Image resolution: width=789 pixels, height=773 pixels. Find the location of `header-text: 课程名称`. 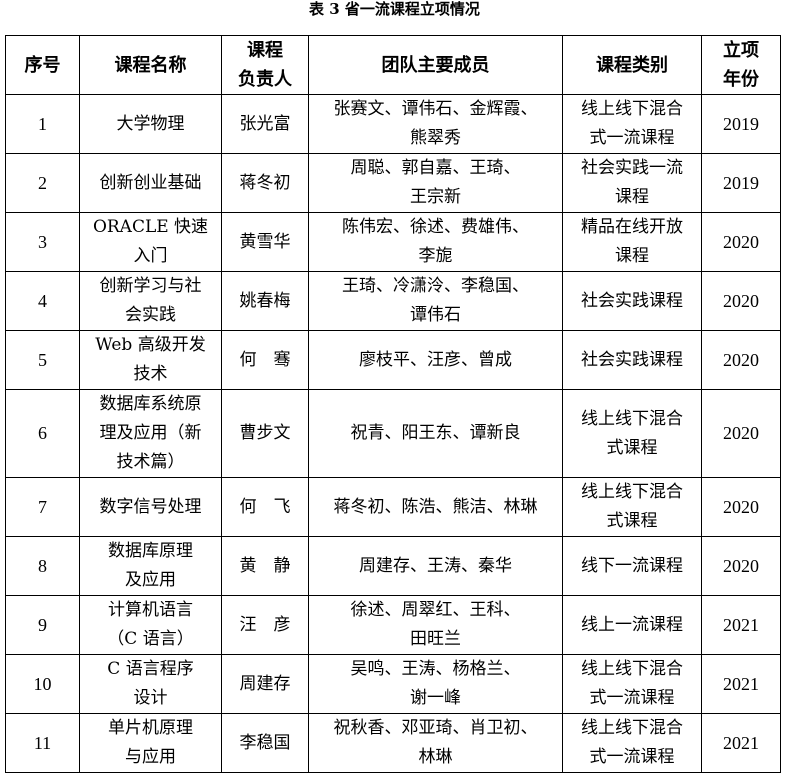

header-text: 课程名称 is located at coordinates (150, 65).